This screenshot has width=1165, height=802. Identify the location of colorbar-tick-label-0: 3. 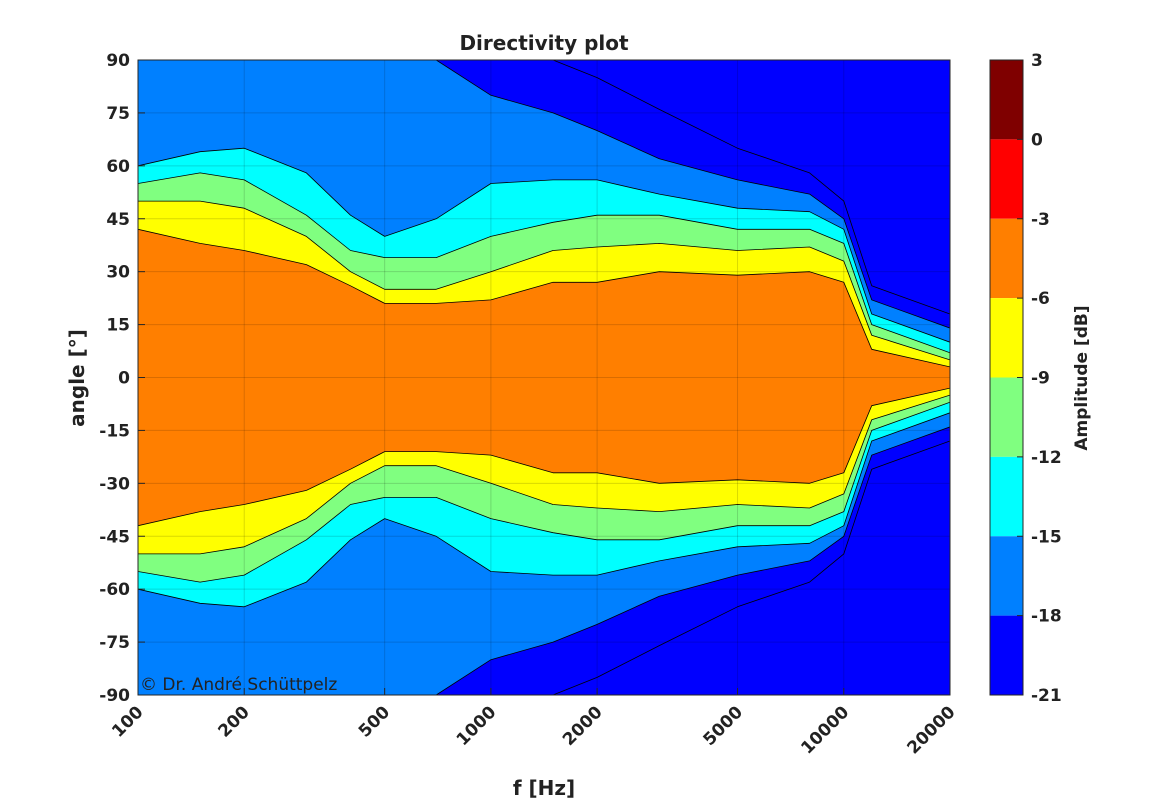
(1037, 61).